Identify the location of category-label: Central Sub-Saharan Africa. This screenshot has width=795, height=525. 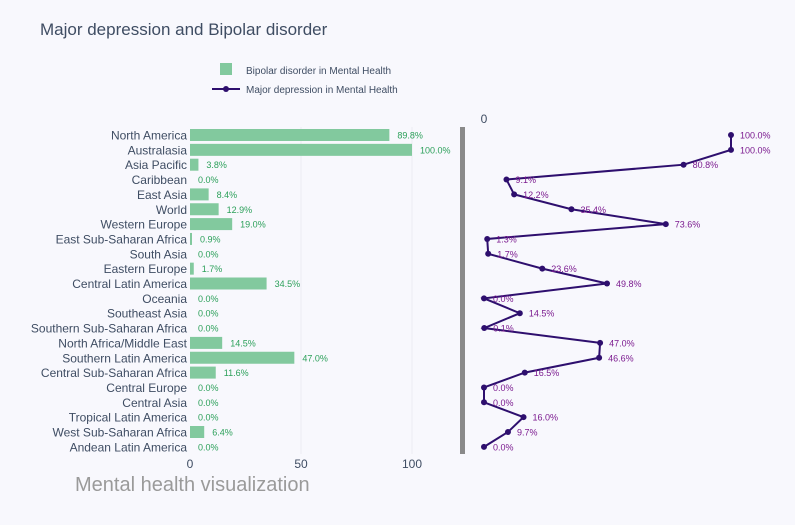
(114, 373).